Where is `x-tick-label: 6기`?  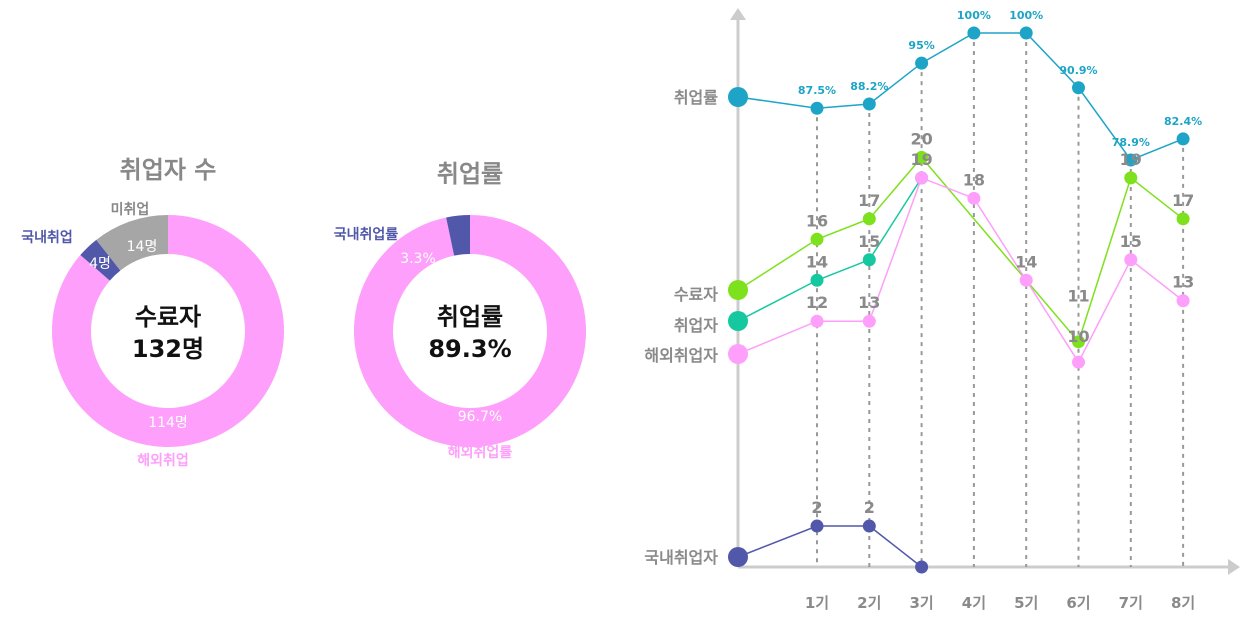
x-tick-label: 6기 is located at coordinates (1078, 603).